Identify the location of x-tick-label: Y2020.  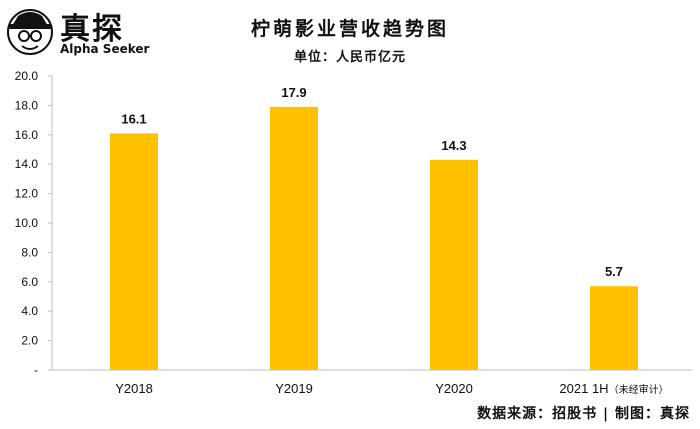
(454, 388).